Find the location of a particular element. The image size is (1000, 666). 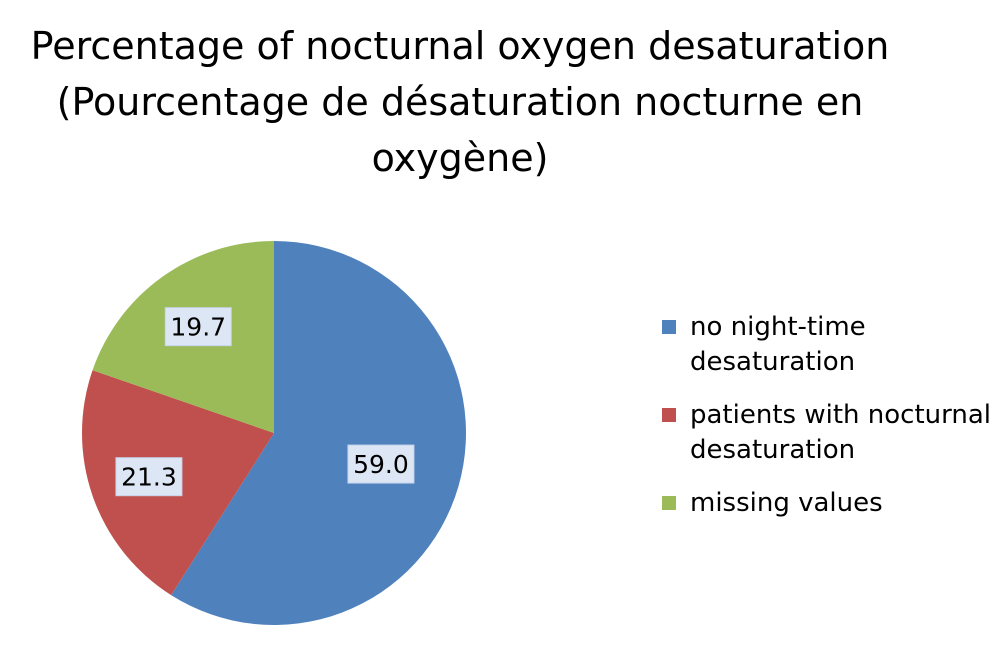

legend-item-no-desaturation: no night-time desaturation is located at coordinates (827, 345).